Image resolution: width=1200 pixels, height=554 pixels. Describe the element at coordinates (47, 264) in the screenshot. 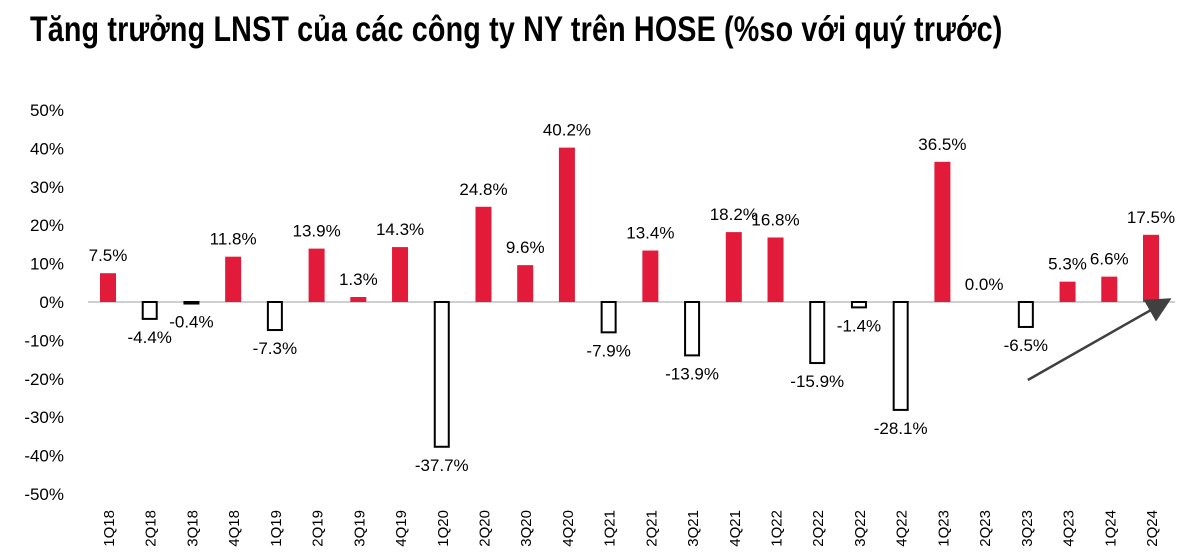

I see `y-tick-label: 10%` at that location.